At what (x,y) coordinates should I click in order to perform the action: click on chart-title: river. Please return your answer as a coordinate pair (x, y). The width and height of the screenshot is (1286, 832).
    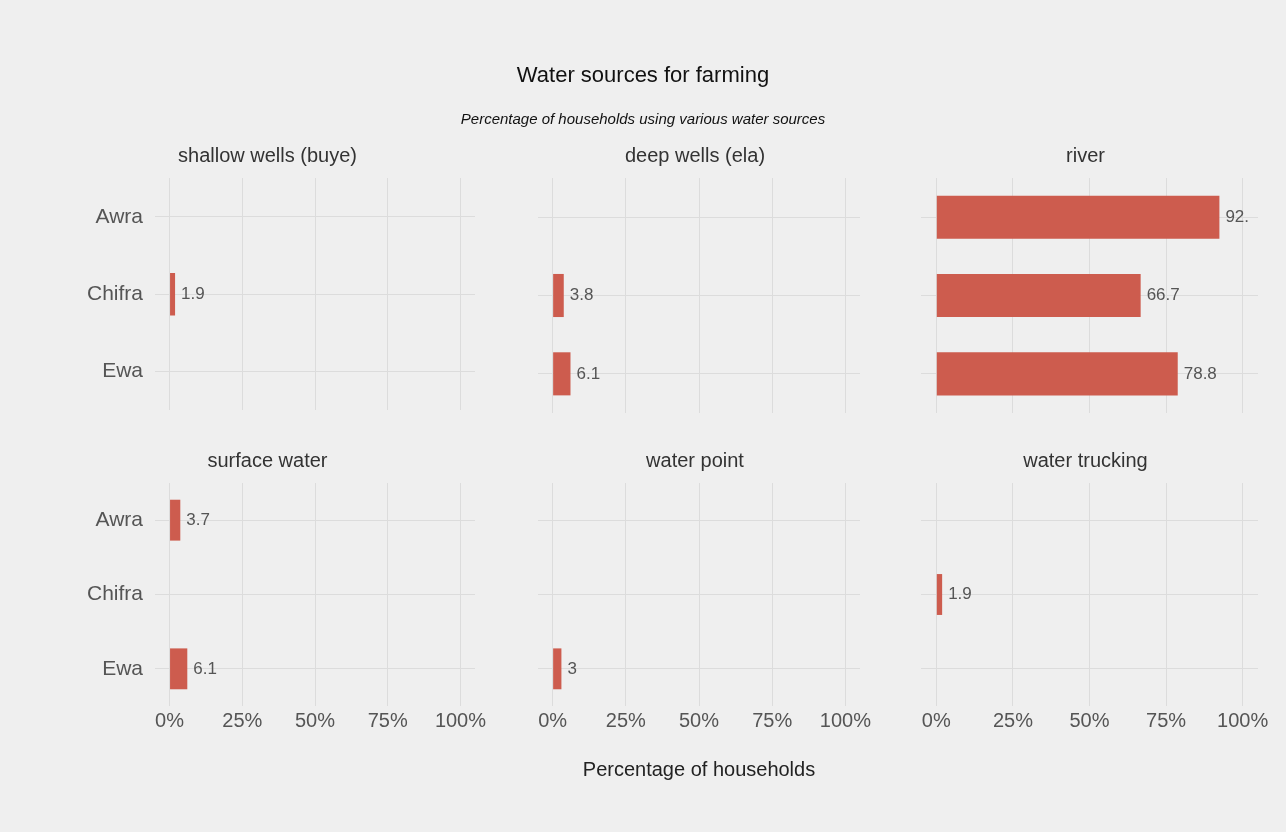
    Looking at the image, I should click on (1086, 154).